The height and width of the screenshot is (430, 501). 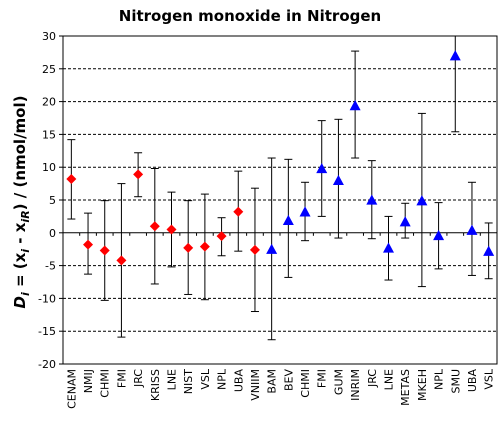 I want to click on x-category-label: MKEH, so click(x=422, y=385).